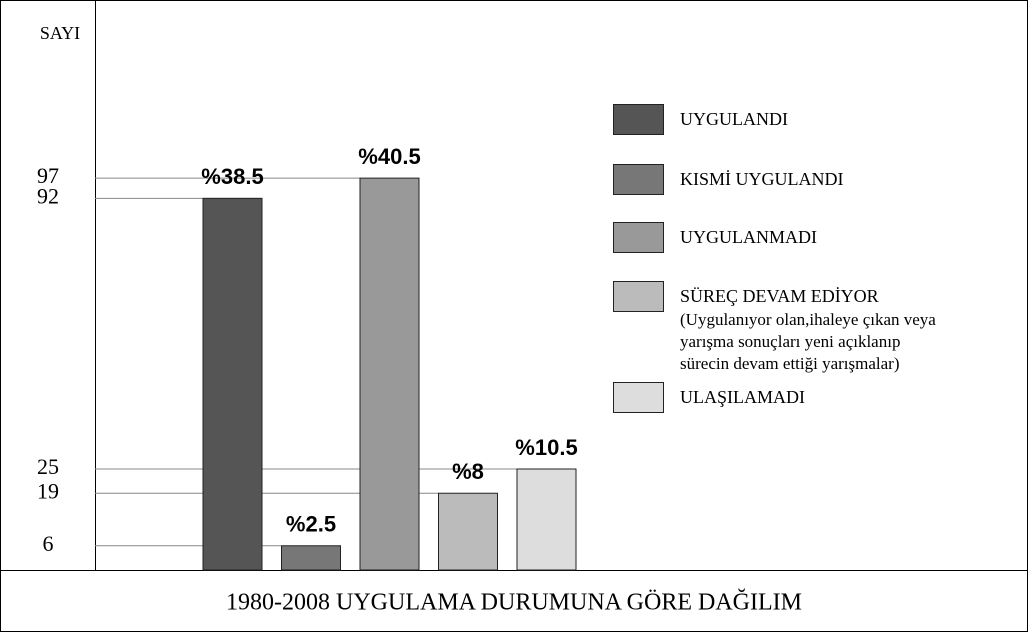 The image size is (1028, 632). What do you see at coordinates (762, 179) in the screenshot?
I see `legend-label: KISMİ UYGULANDI` at bounding box center [762, 179].